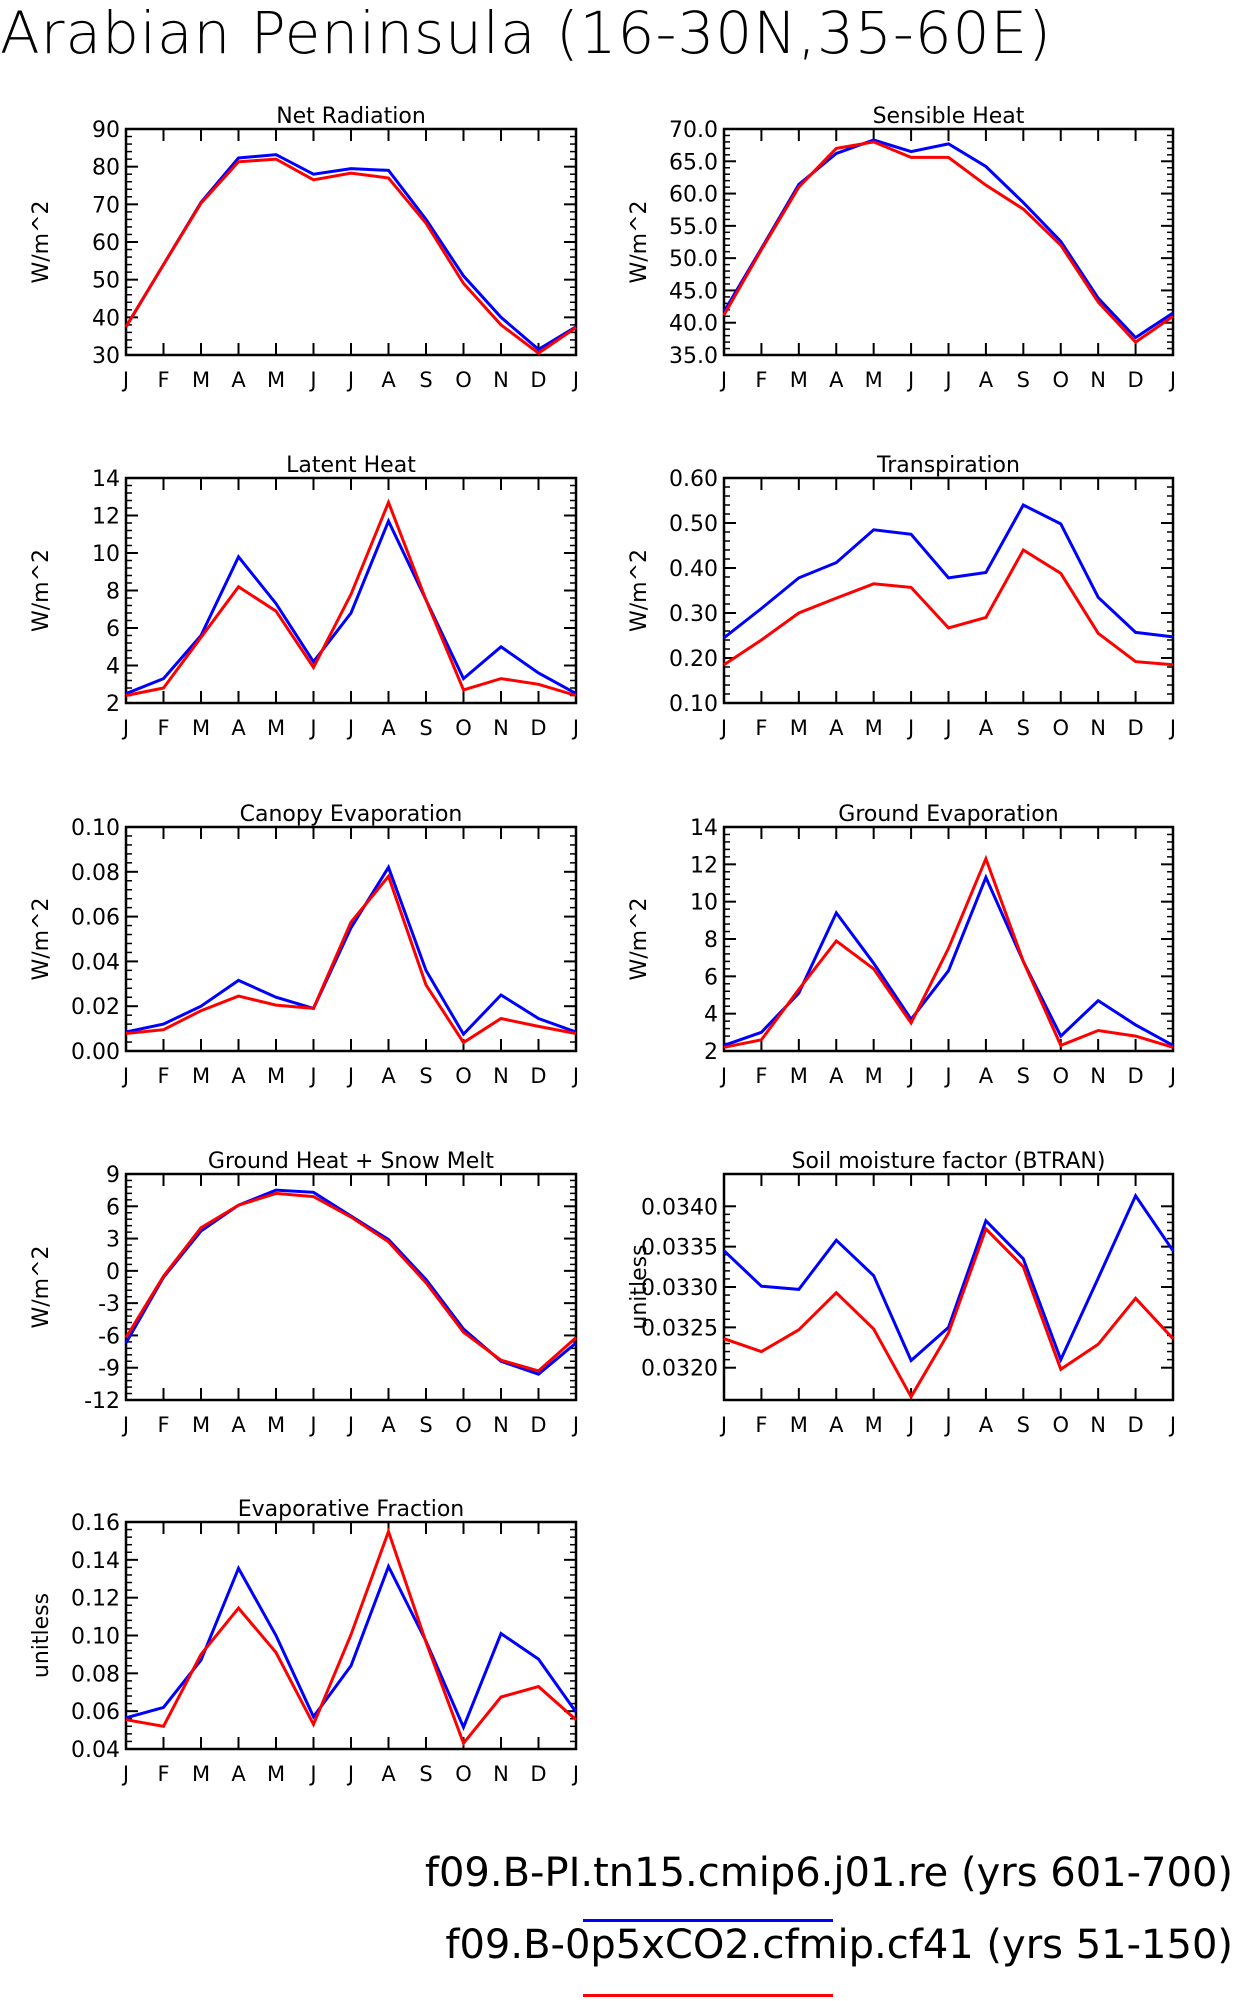  Describe the element at coordinates (113, 1272) in the screenshot. I see `y-tick-label: 0` at that location.